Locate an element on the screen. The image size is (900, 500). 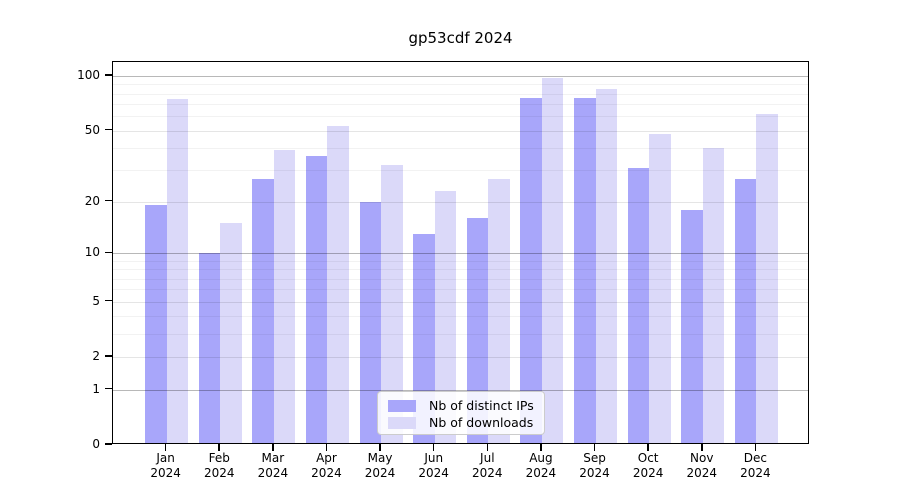
legend-swatch-distinct-ips is located at coordinates (402, 405).